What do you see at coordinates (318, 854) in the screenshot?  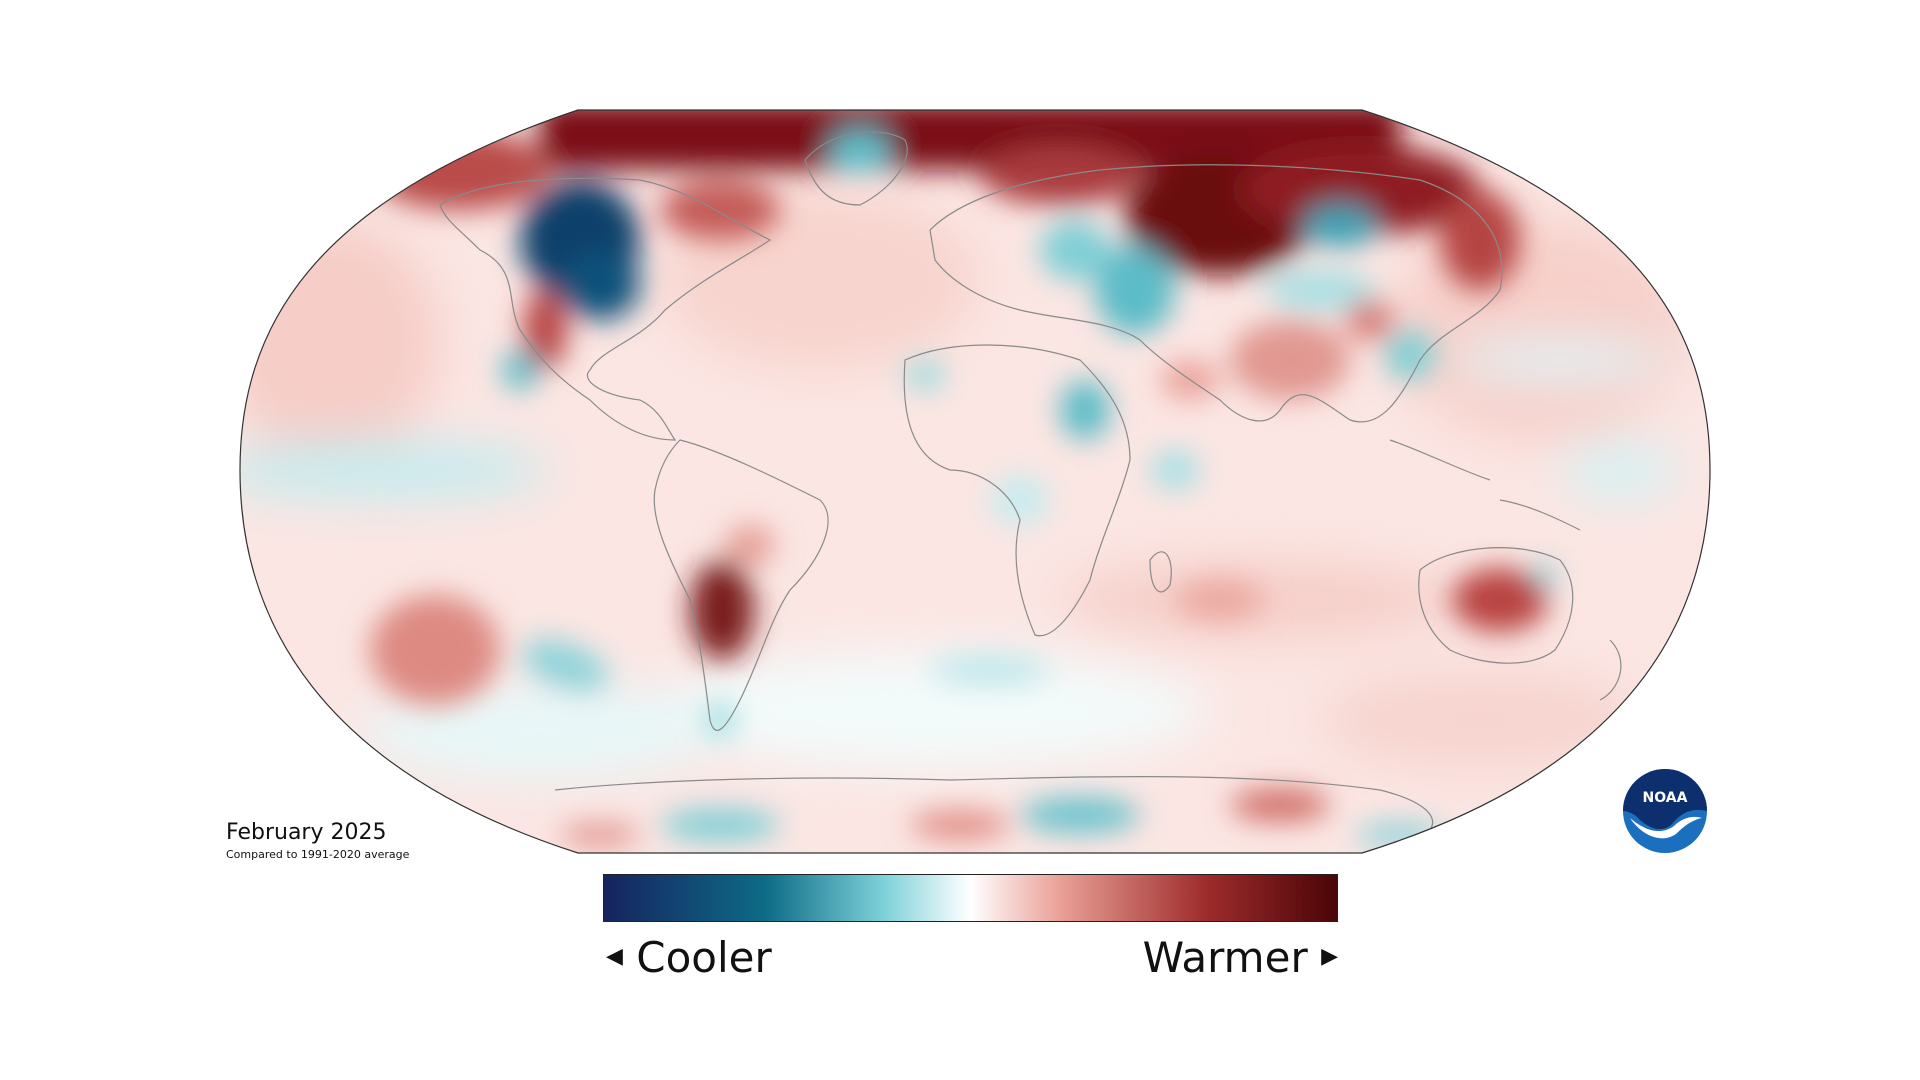 I see `map-subtitle: Compared to 1991-2020 average` at bounding box center [318, 854].